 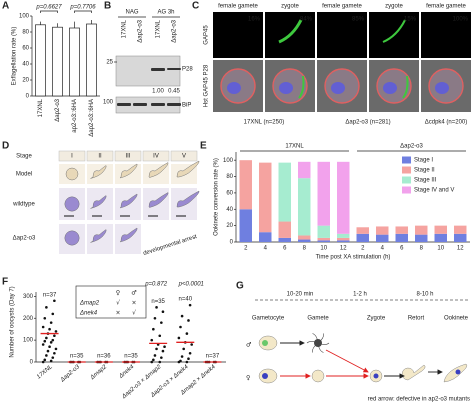 I want to click on x-tick-label: 6, so click(x=402, y=249).